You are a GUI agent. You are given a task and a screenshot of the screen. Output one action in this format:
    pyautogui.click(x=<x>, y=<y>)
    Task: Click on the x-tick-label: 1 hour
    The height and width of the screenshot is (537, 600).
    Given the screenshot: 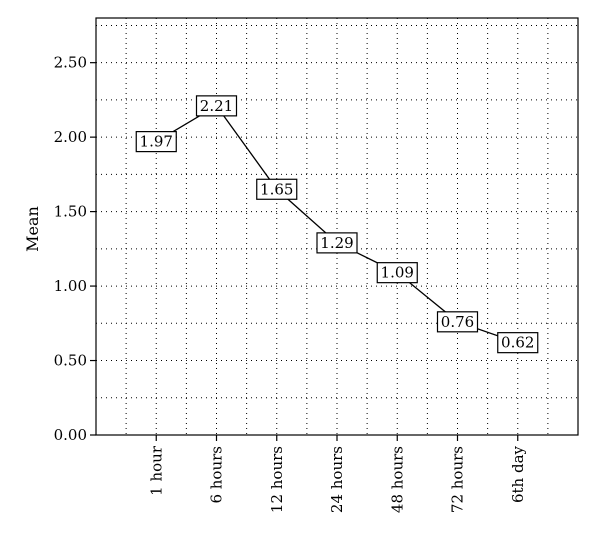 What is the action you would take?
    pyautogui.click(x=156, y=470)
    